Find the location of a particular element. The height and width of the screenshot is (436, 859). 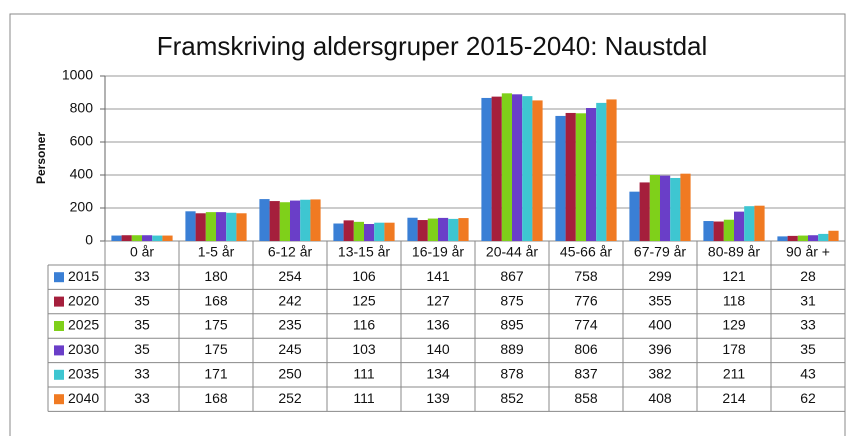

x-tick-label: 0 år is located at coordinates (142, 252).